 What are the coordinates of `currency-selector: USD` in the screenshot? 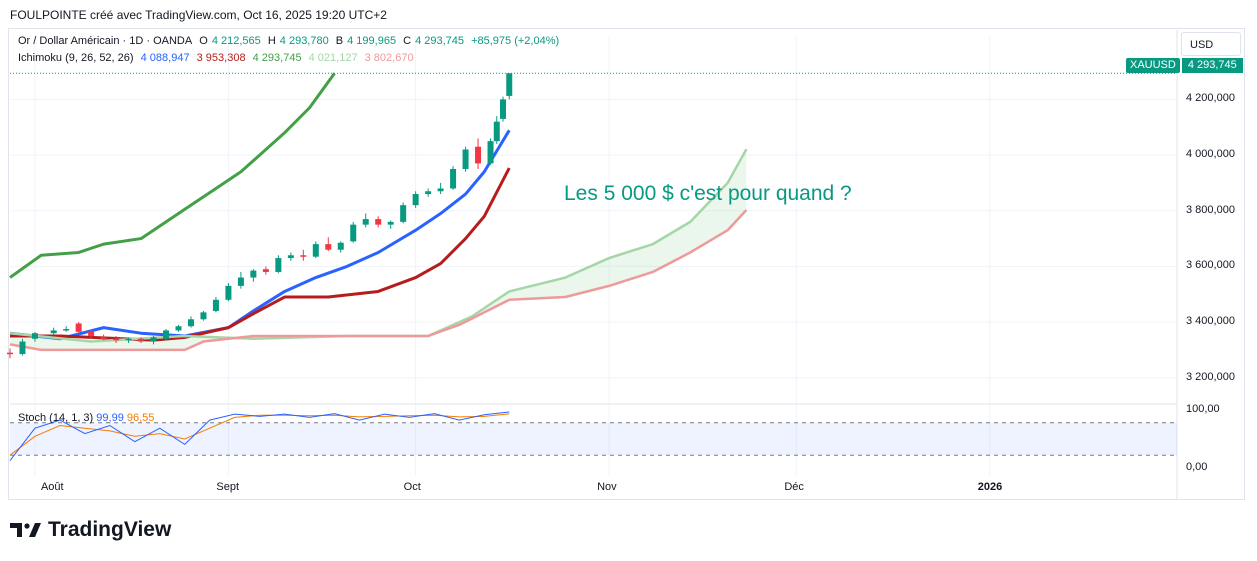 It's located at (1211, 44).